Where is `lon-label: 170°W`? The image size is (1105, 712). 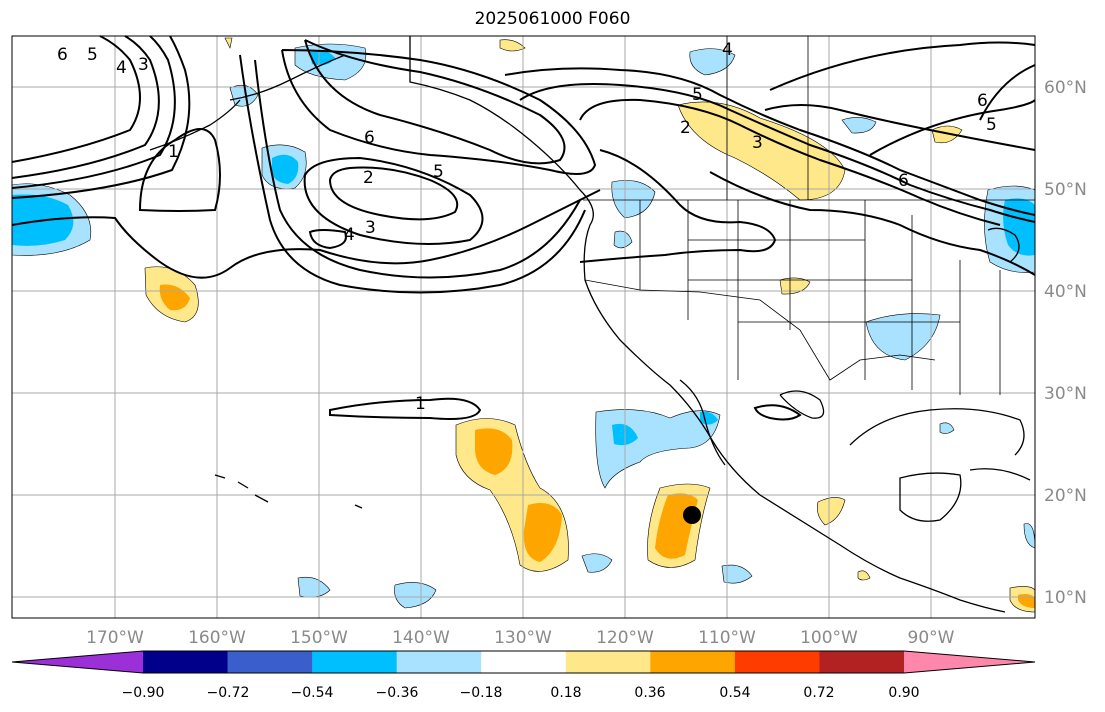 lon-label: 170°W is located at coordinates (115, 638).